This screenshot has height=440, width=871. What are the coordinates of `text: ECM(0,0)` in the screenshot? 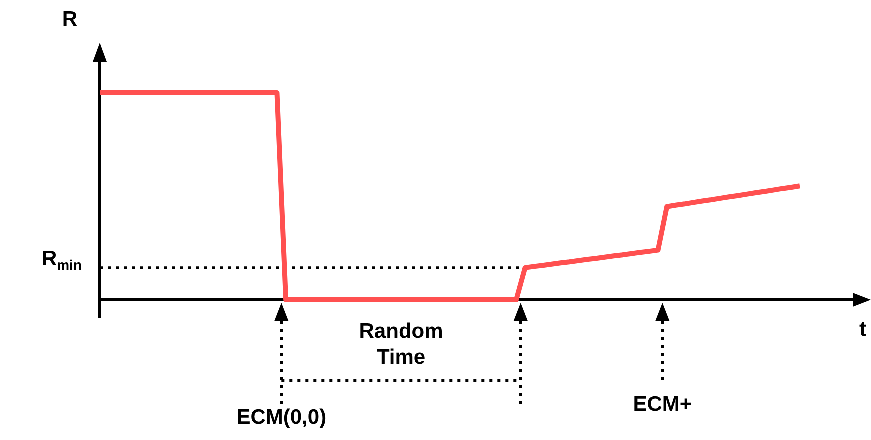 It's located at (281, 417).